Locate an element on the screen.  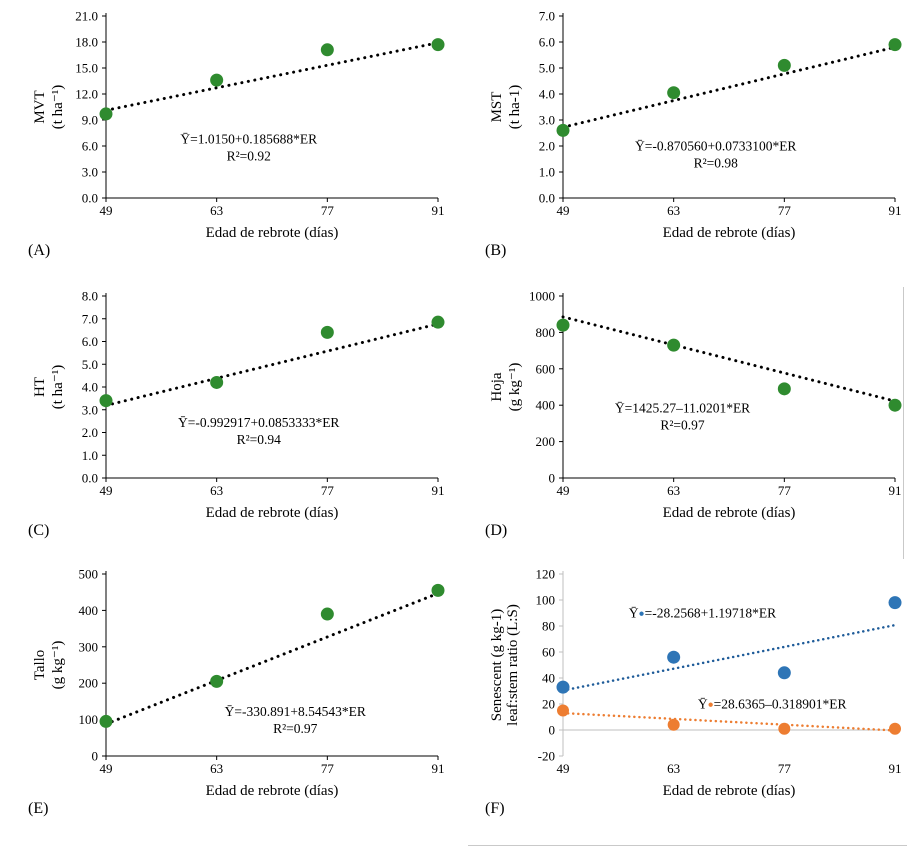
svg-text: 20 is located at coordinates (548, 704).